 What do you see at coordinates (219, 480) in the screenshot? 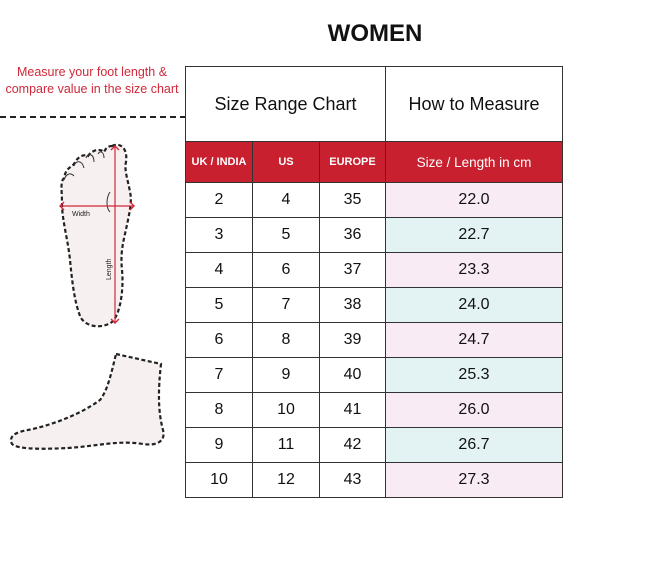
I see `cell-uk-india: 10` at bounding box center [219, 480].